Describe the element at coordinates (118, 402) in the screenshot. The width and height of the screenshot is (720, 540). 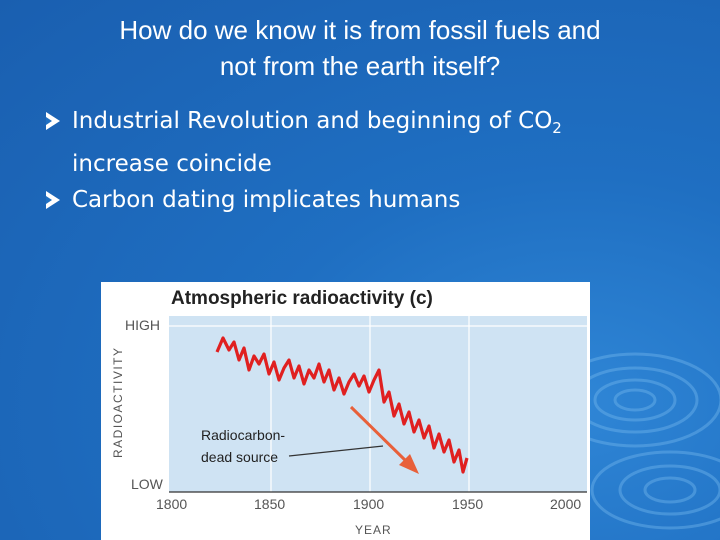
I see `y-axis-label: RADIOACTIVITY` at that location.